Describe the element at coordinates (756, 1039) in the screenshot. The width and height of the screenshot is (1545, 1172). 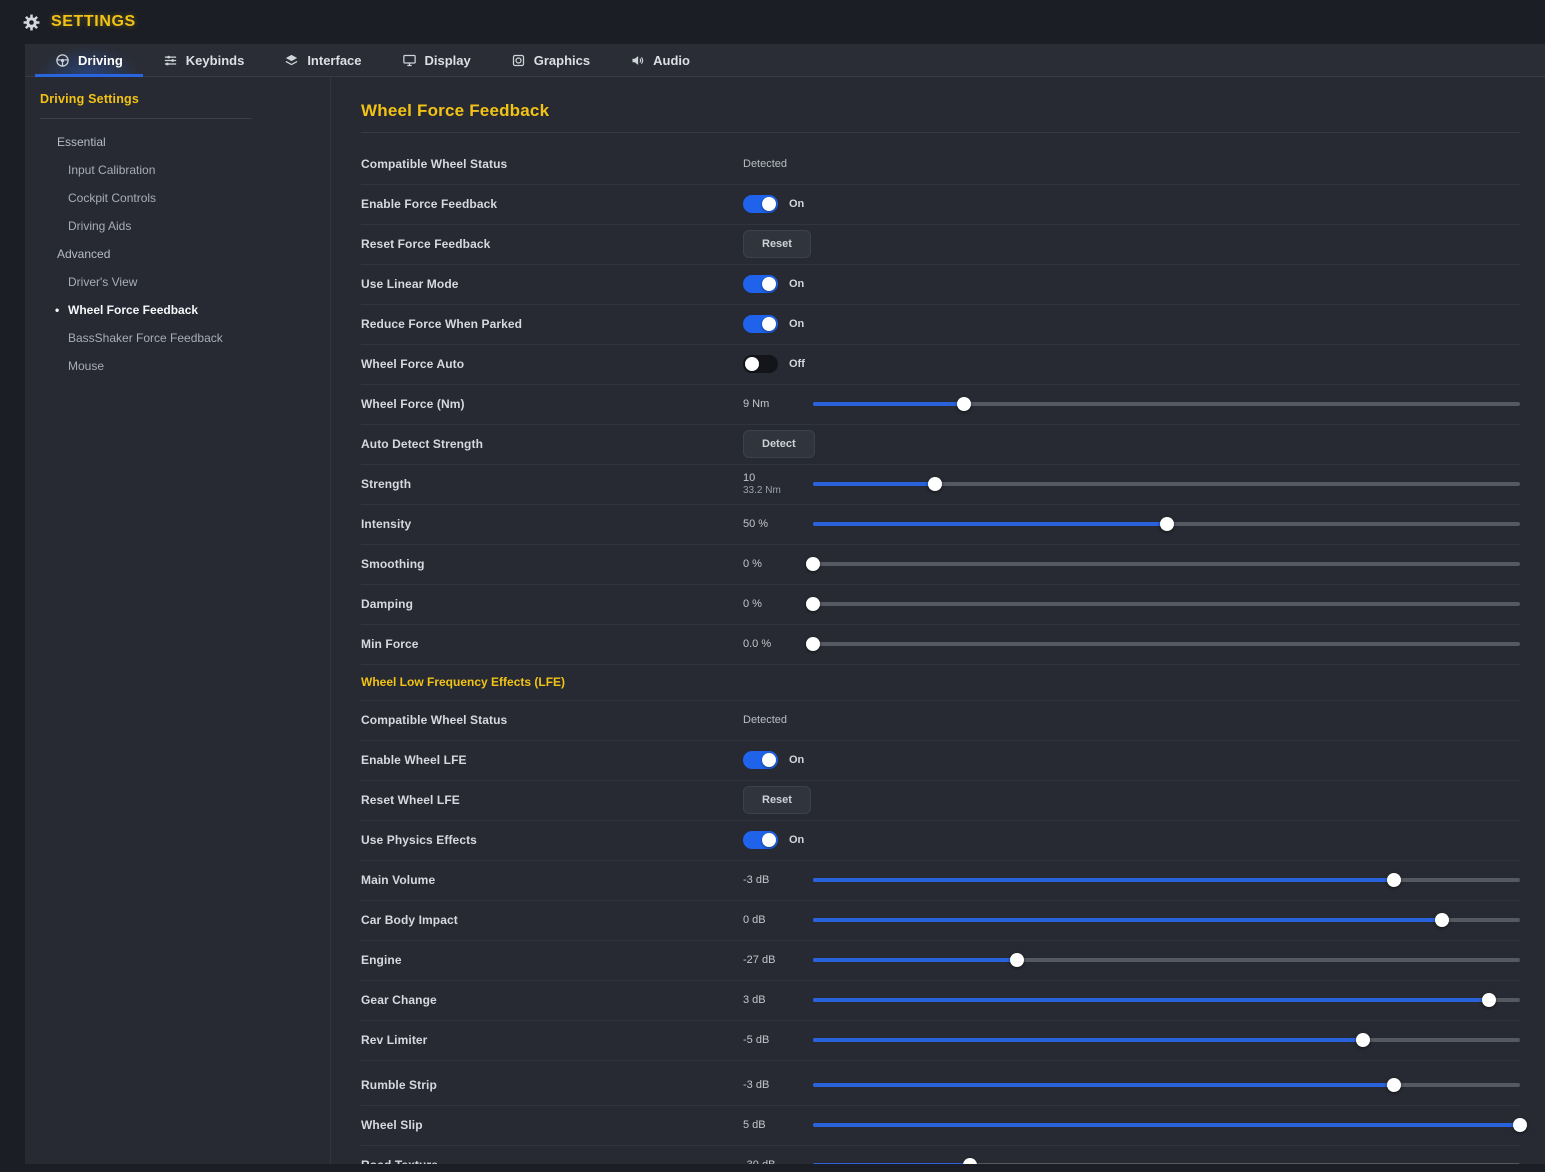
I see `slider-value: -5 dB` at that location.